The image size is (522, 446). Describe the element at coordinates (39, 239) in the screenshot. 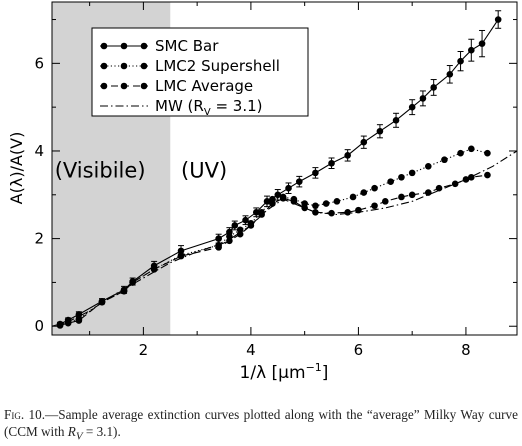

I see `y-tick-label-1: 2` at that location.